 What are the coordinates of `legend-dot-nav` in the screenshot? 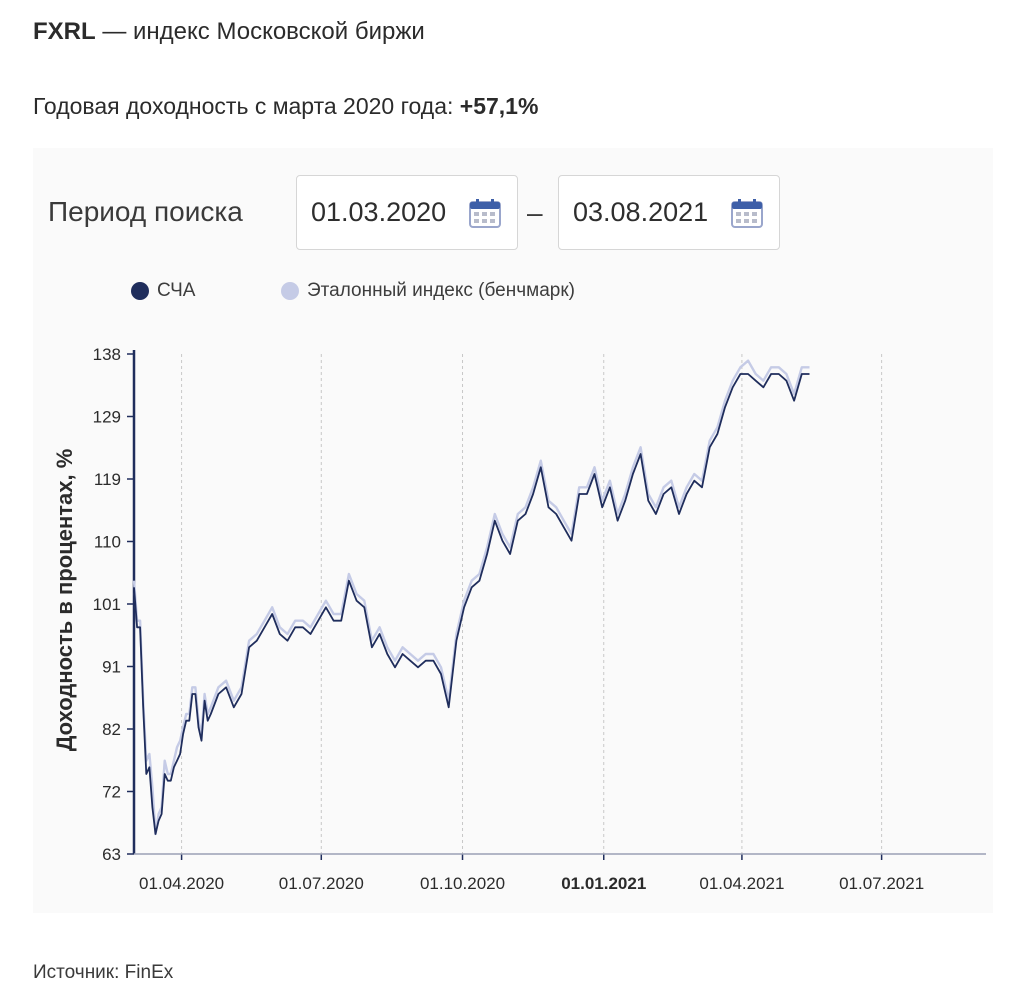 It's located at (140, 291).